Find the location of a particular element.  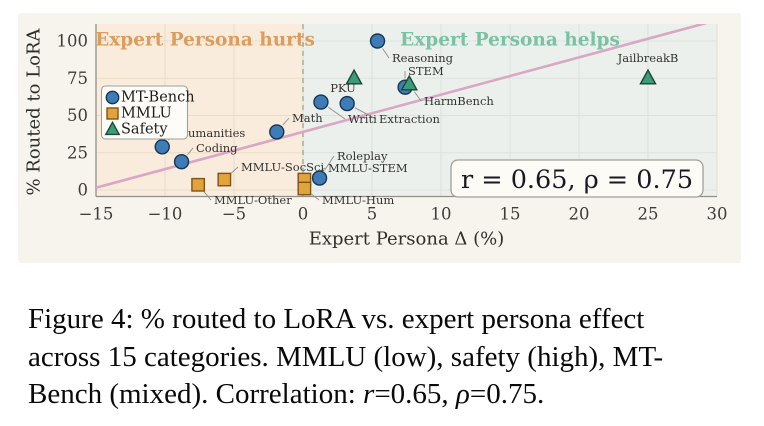

point-label-MMLU-SocSci: MMLU-SocSci is located at coordinates (282, 167).